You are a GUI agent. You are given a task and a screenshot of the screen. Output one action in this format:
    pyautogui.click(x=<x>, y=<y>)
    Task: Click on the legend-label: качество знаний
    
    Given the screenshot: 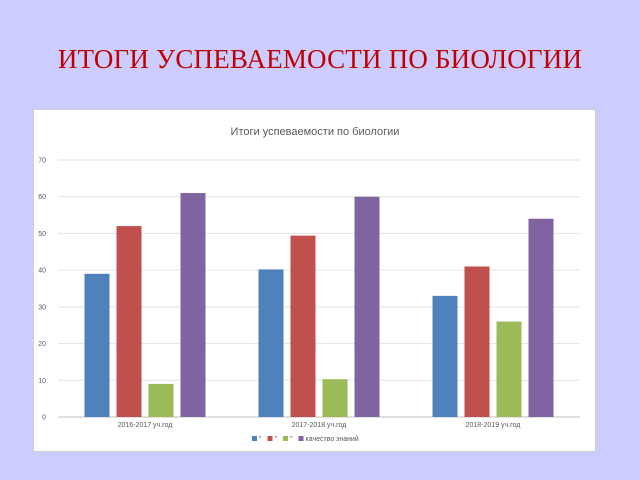 What is the action you would take?
    pyautogui.click(x=332, y=439)
    